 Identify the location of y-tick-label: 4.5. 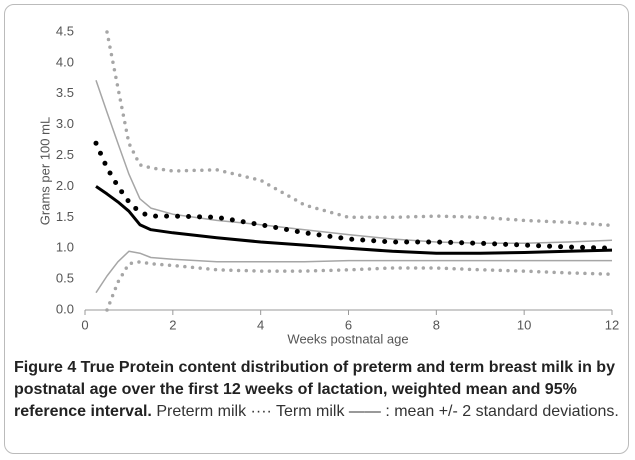
(65, 30).